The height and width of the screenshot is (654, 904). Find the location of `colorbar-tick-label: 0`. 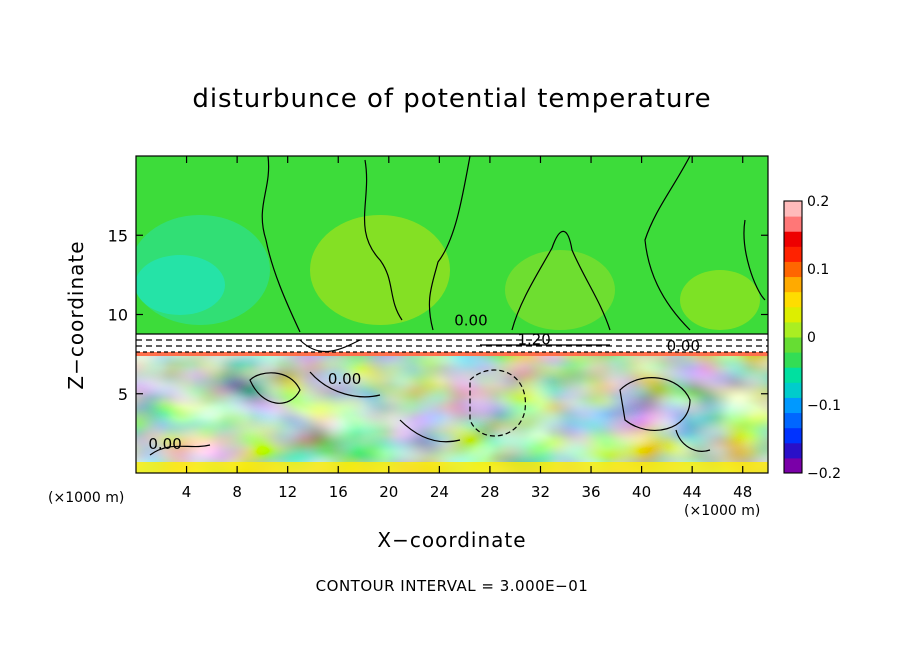

colorbar-tick-label: 0 is located at coordinates (811, 338).